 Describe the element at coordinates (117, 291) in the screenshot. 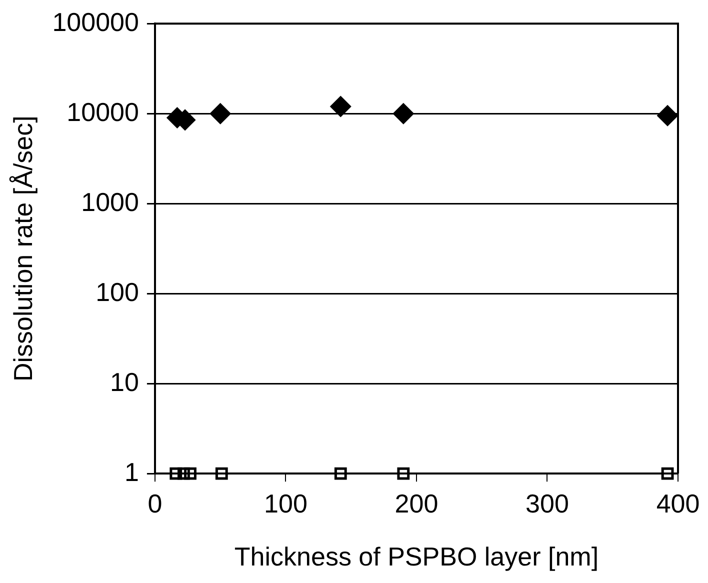

I see `y-tick-label: 100` at that location.